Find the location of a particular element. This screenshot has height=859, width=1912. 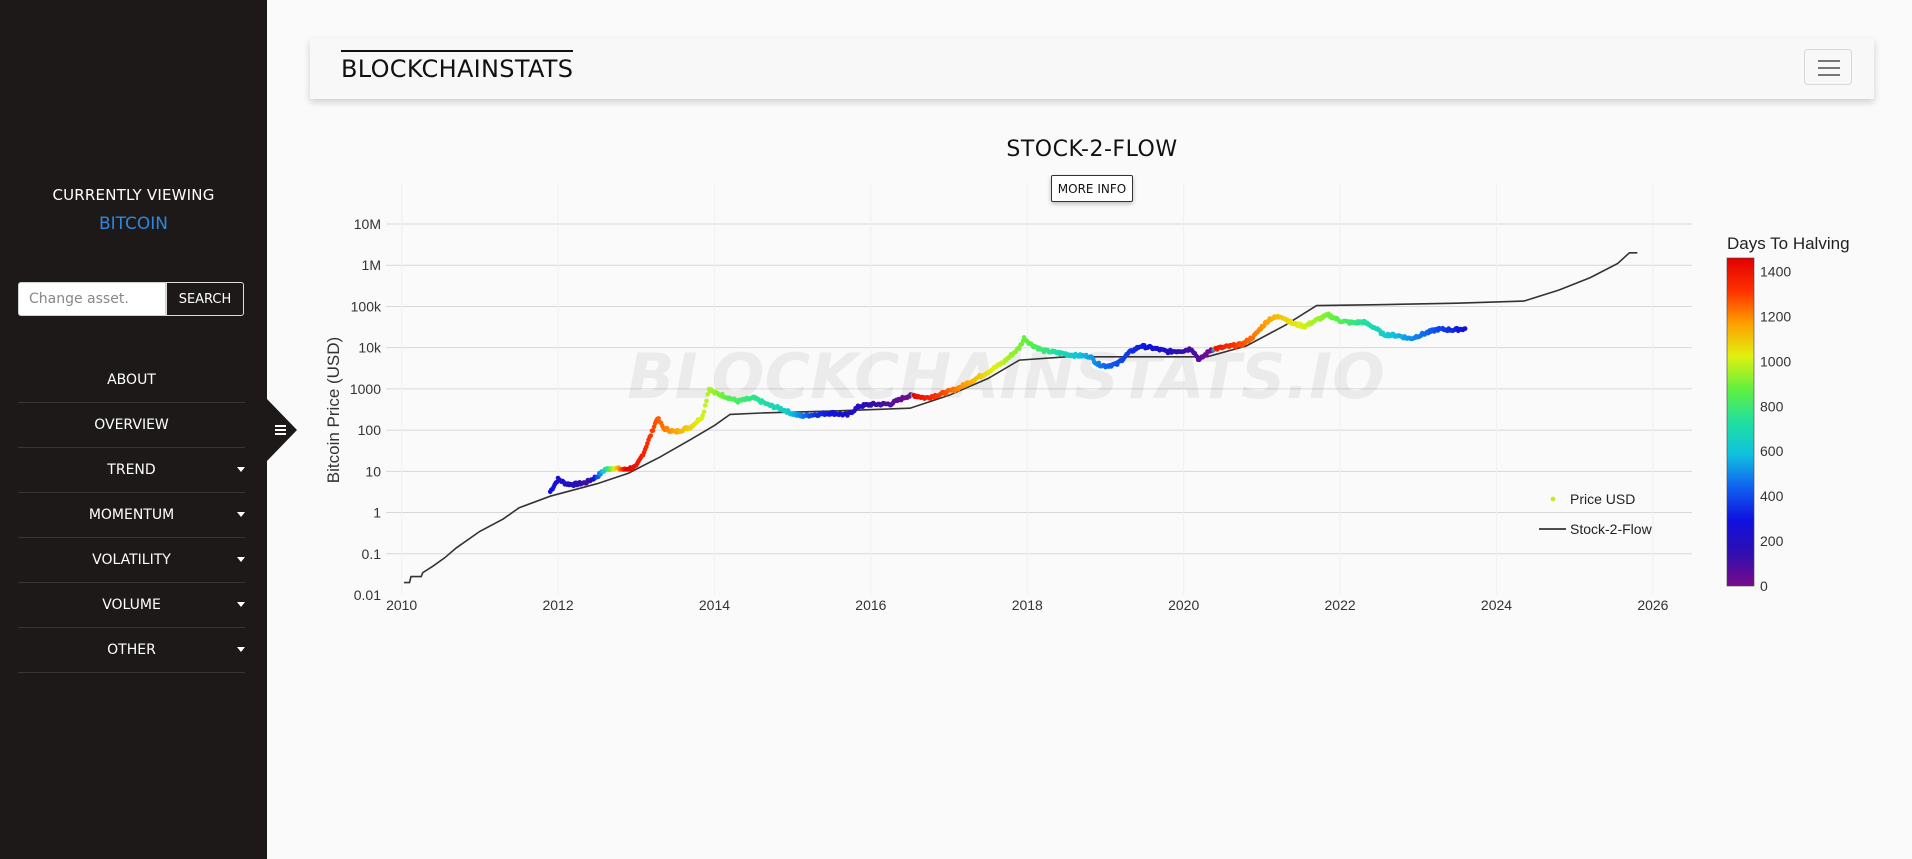

x-tick-label: 2014 is located at coordinates (714, 605).